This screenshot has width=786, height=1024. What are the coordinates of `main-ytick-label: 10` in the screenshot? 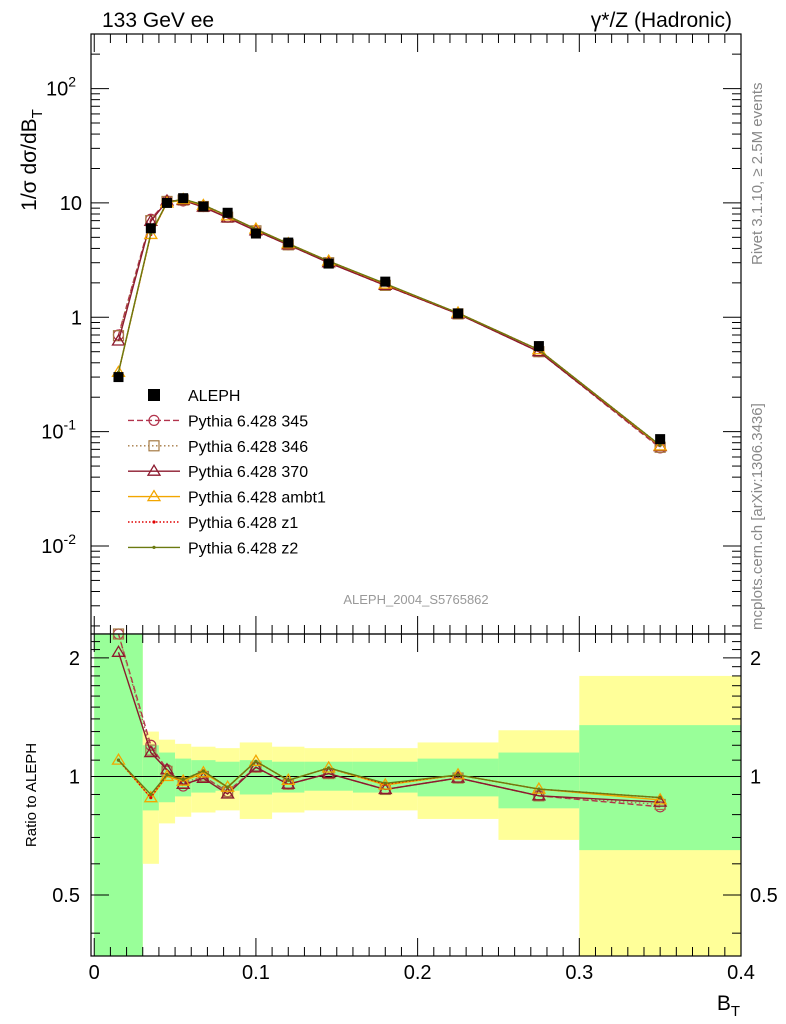 It's located at (71, 204).